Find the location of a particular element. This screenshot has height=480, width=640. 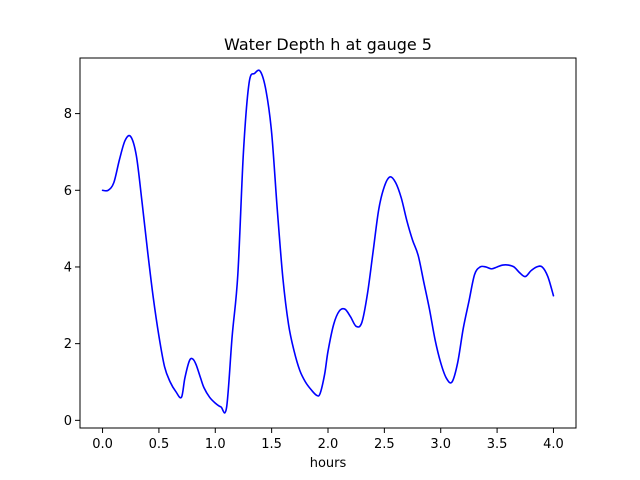

y-tick-label: 6 is located at coordinates (68, 191).